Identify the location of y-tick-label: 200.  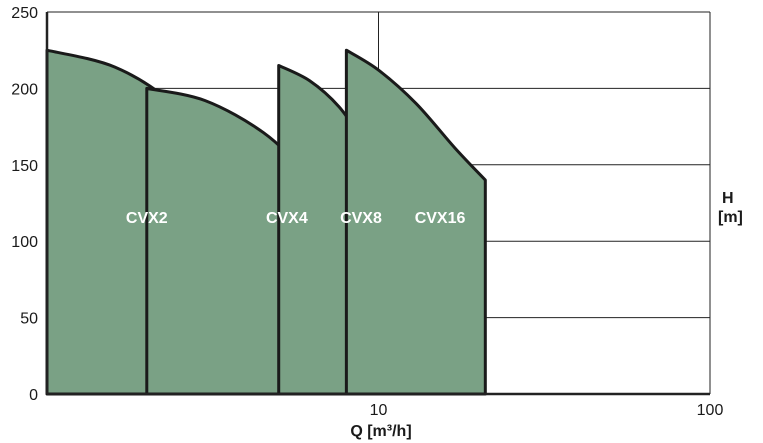
(24, 89).